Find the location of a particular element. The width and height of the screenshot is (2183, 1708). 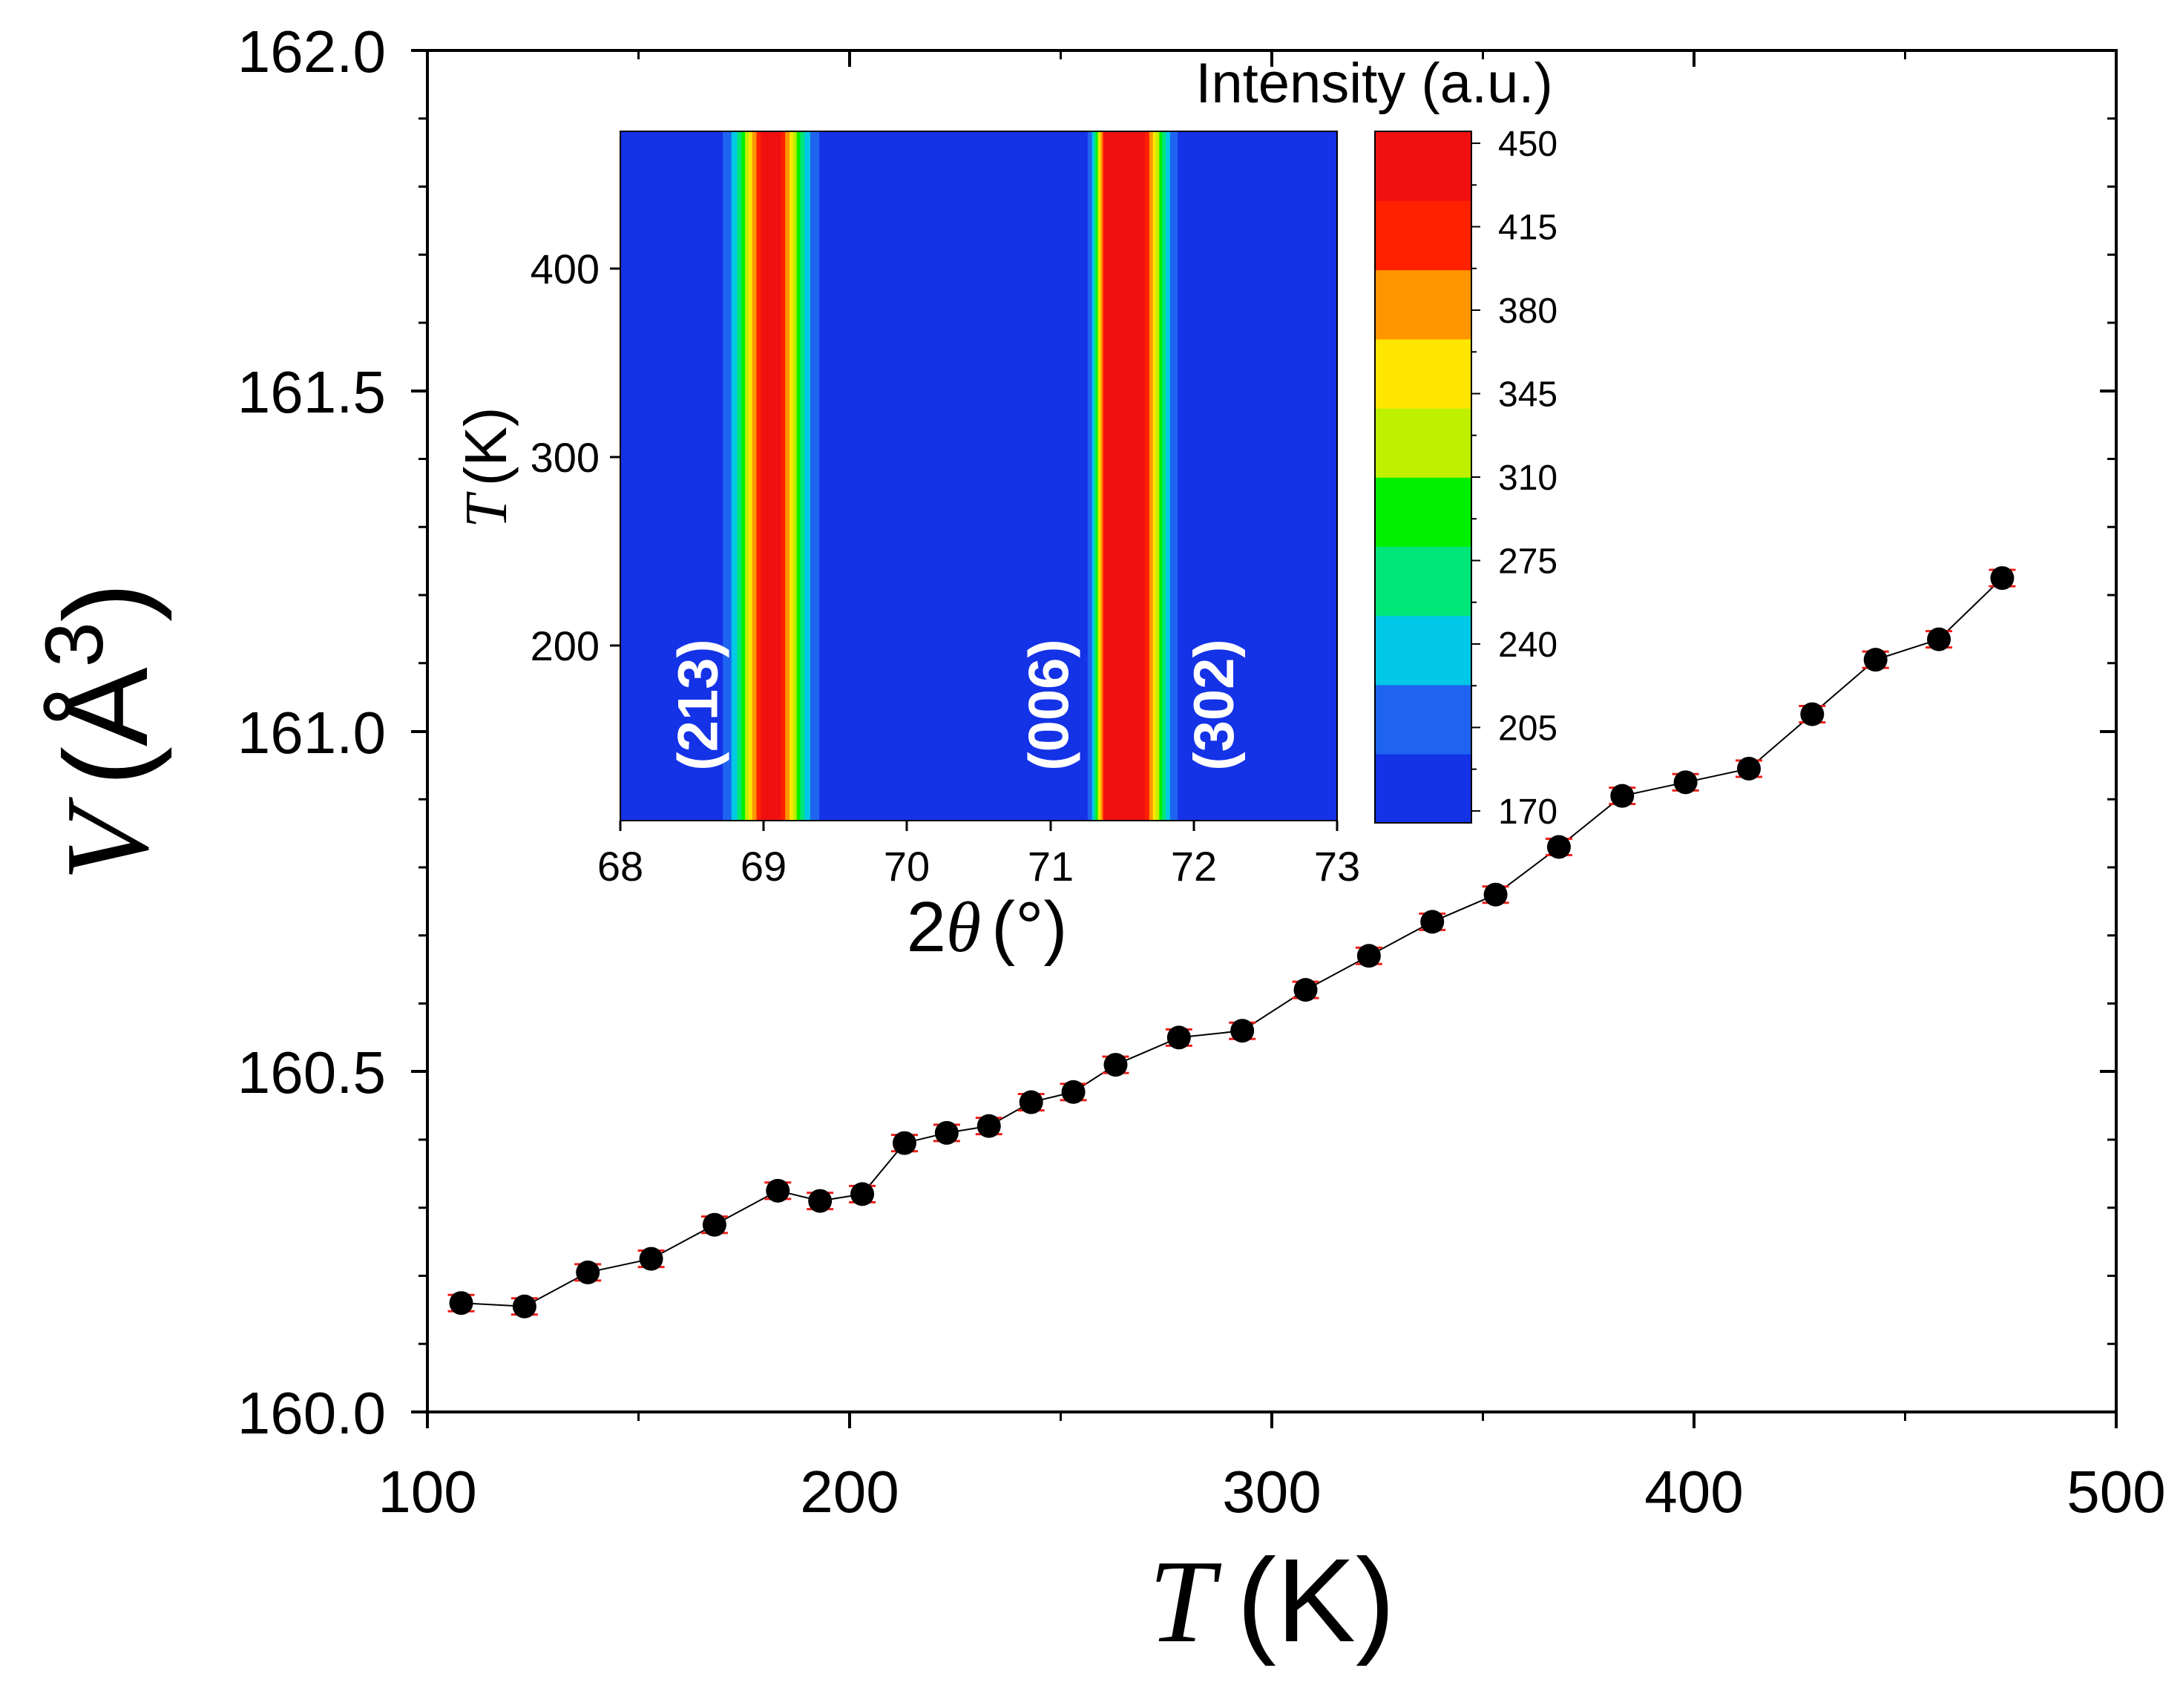

inset-x-tick-label-73: 73 is located at coordinates (1337, 867).